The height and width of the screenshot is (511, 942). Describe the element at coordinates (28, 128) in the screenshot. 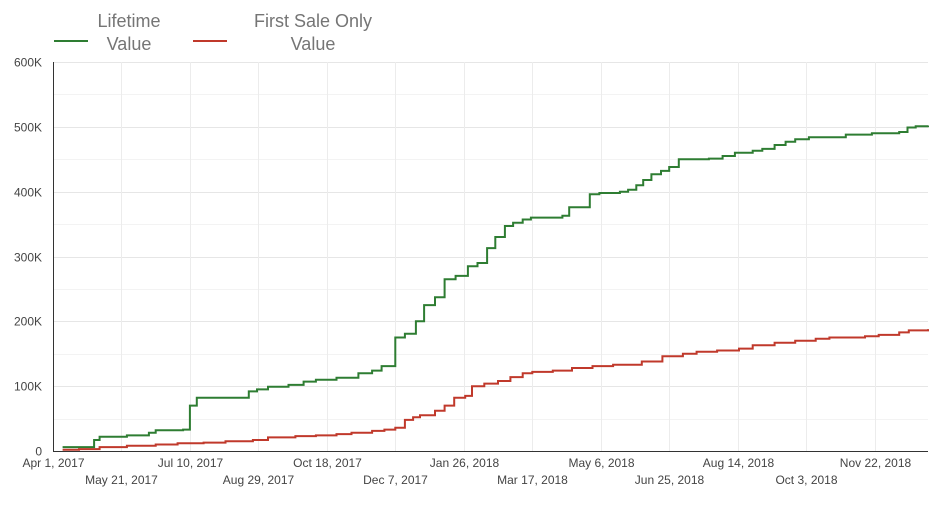

I see `y-tick-label: 500K` at that location.